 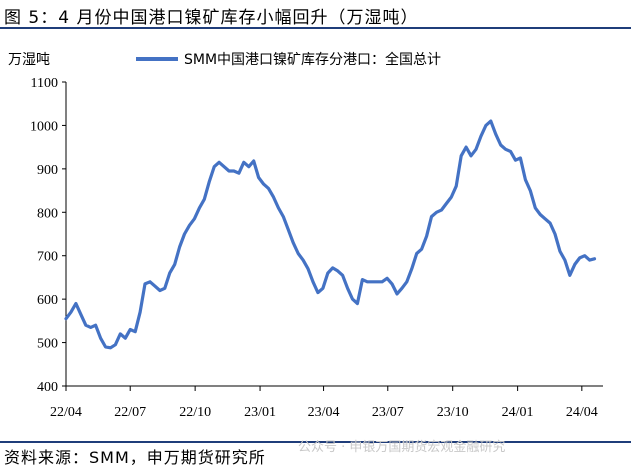 What do you see at coordinates (402, 447) in the screenshot?
I see `watermark: 公众号 · 申银万国期货宏观金融研究` at bounding box center [402, 447].